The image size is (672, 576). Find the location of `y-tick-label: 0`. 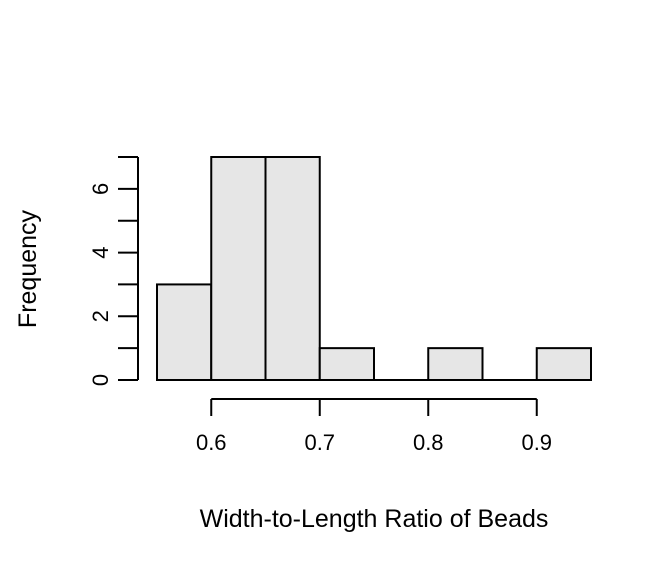

y-tick-label: 0 is located at coordinates (100, 380).